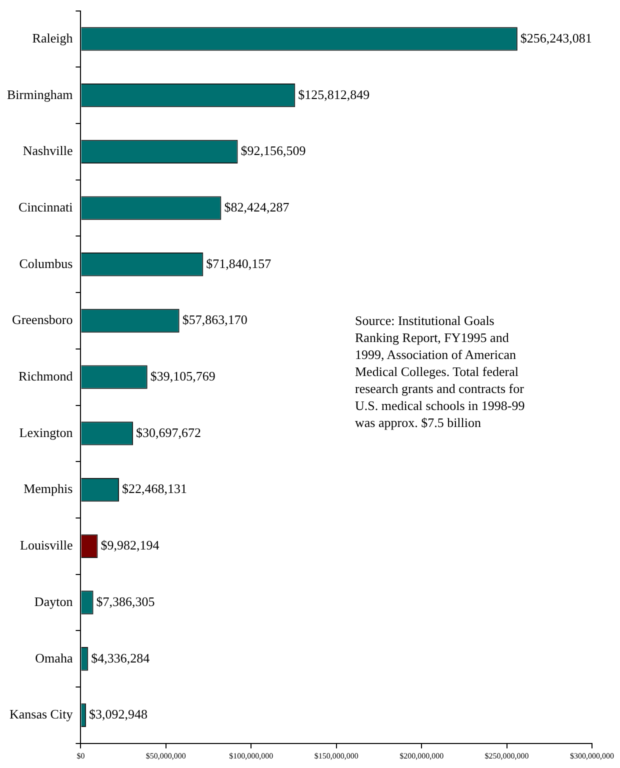  I want to click on x-tick-label: $200,000,000, so click(422, 755).